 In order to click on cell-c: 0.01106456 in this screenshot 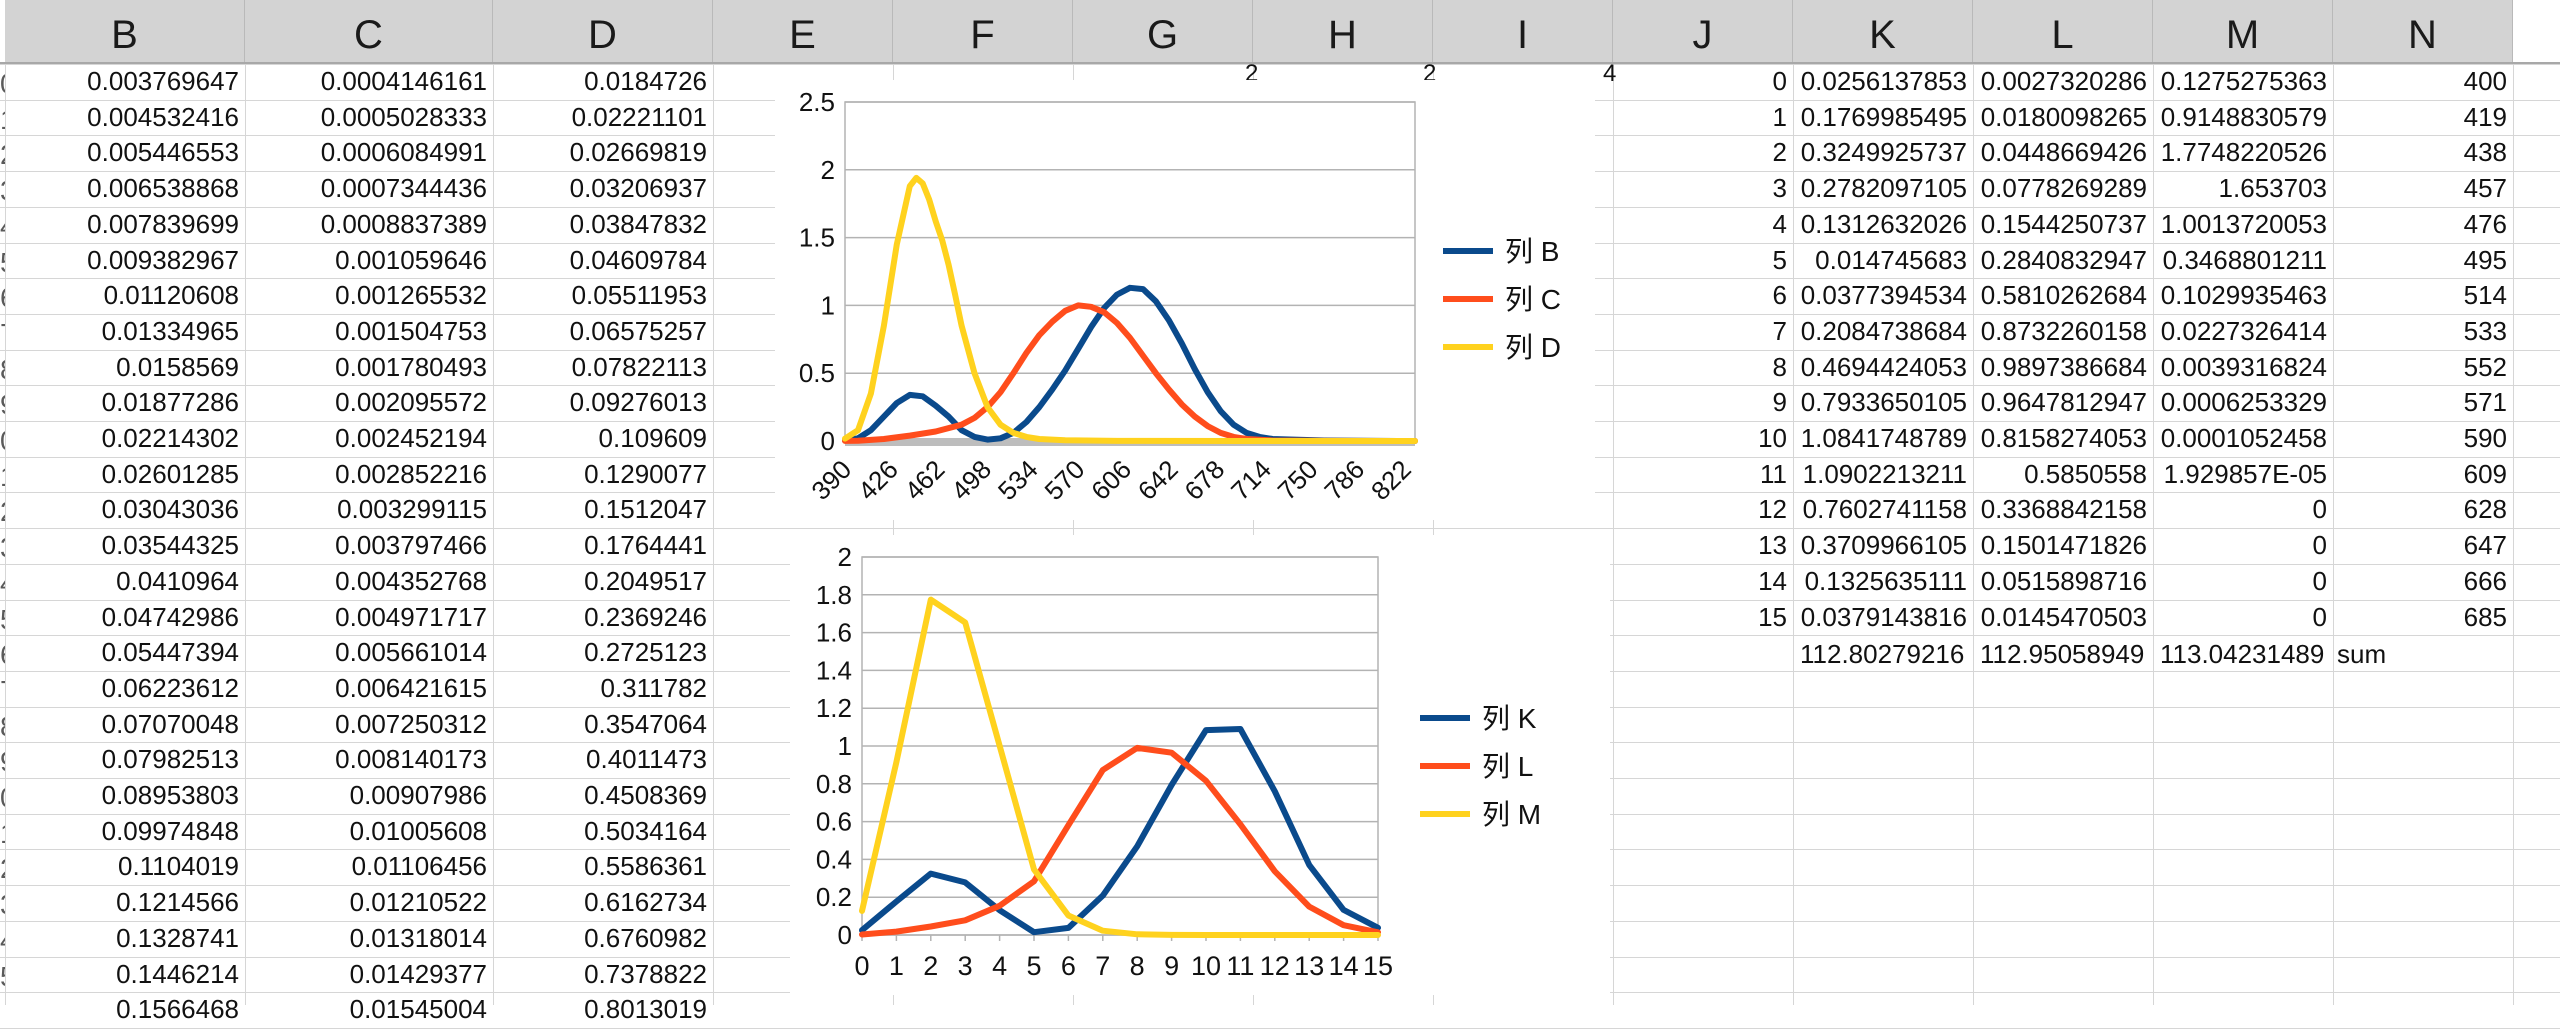, I will do `click(419, 866)`.